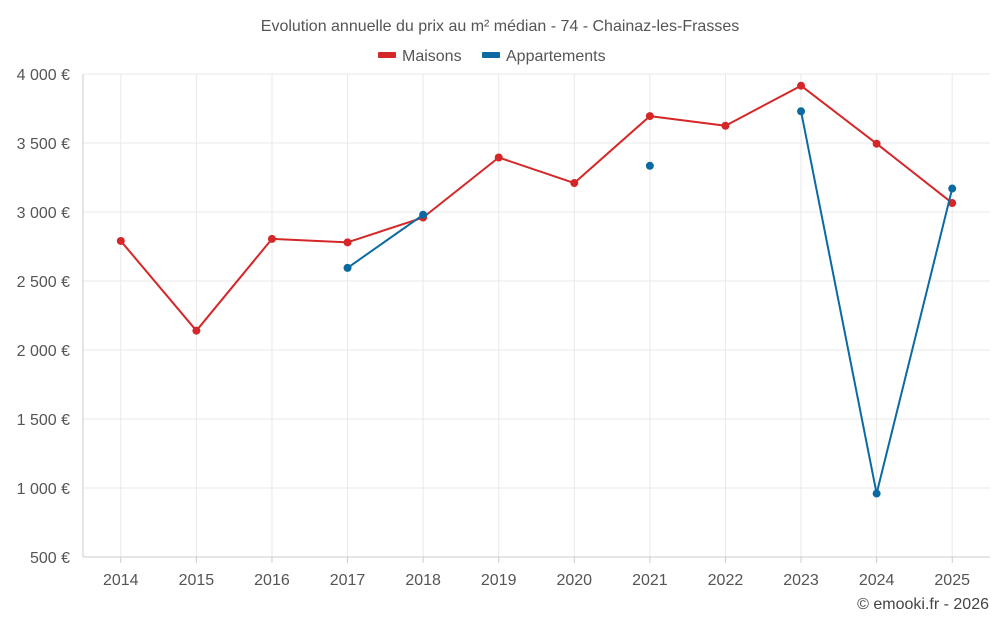  I want to click on legend-item-maisons: Maisons, so click(420, 56).